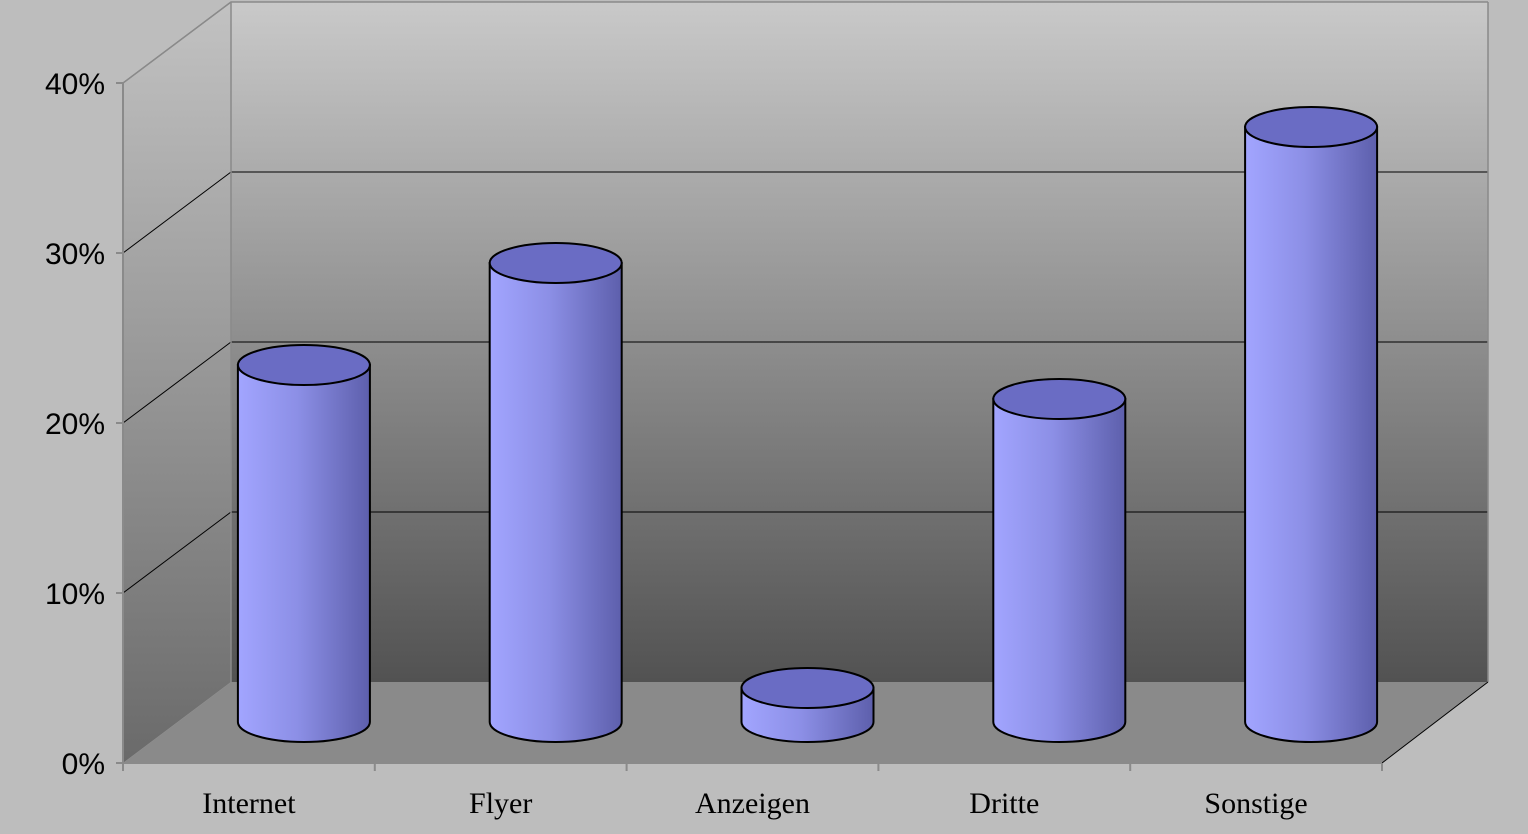 This screenshot has height=834, width=1528. Describe the element at coordinates (75, 254) in the screenshot. I see `y-tick-label: 30%` at that location.